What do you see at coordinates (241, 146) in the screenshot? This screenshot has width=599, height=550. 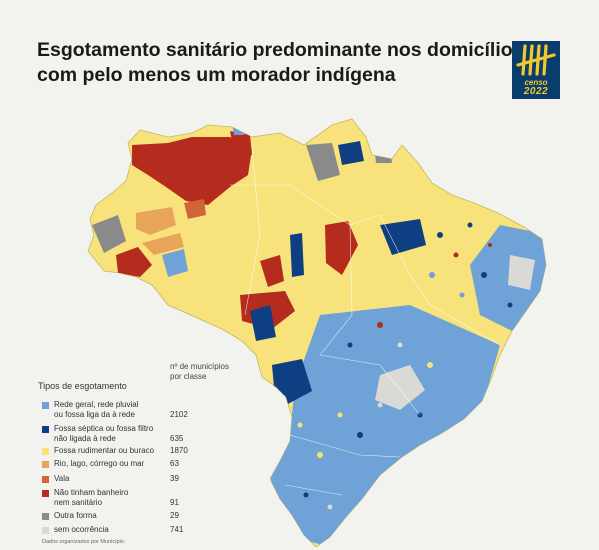 I see `region-roraima-red` at bounding box center [241, 146].